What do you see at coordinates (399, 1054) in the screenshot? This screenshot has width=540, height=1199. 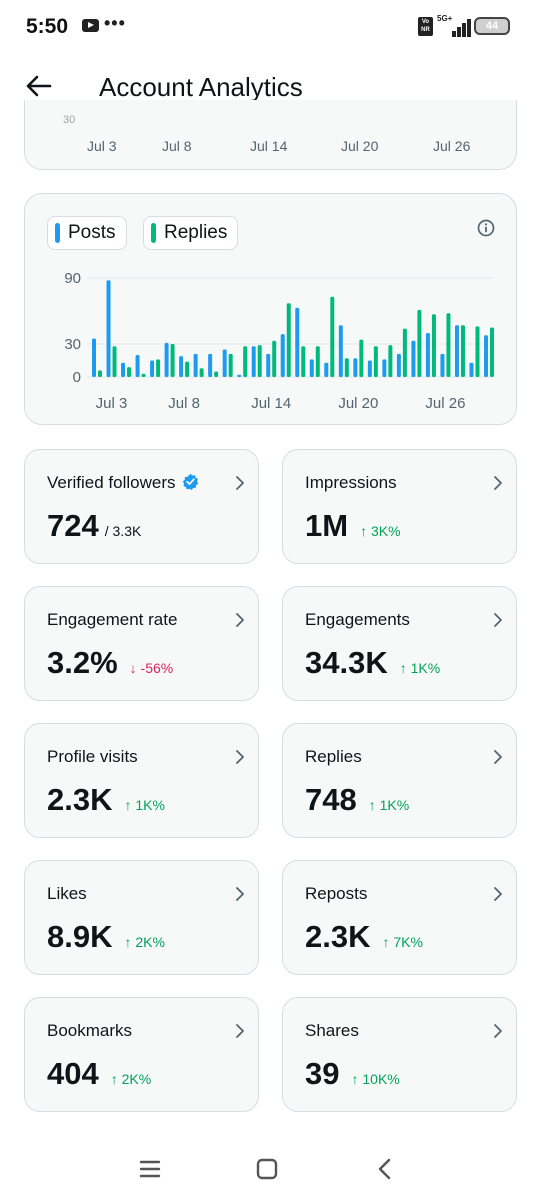 I see `stat-card: Shares 39 ↑ 10K%` at bounding box center [399, 1054].